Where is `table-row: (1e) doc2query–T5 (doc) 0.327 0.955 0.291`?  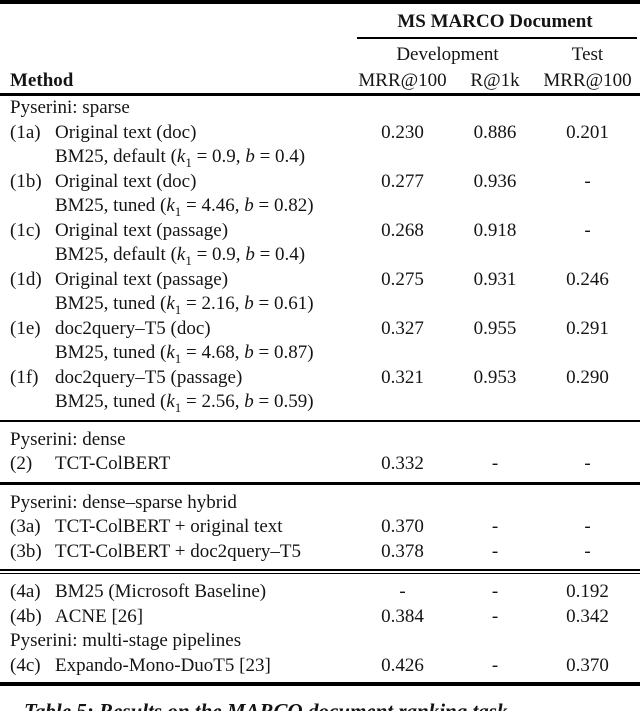 table-row: (1e) doc2query–T5 (doc) 0.327 0.955 0.291 is located at coordinates (325, 329).